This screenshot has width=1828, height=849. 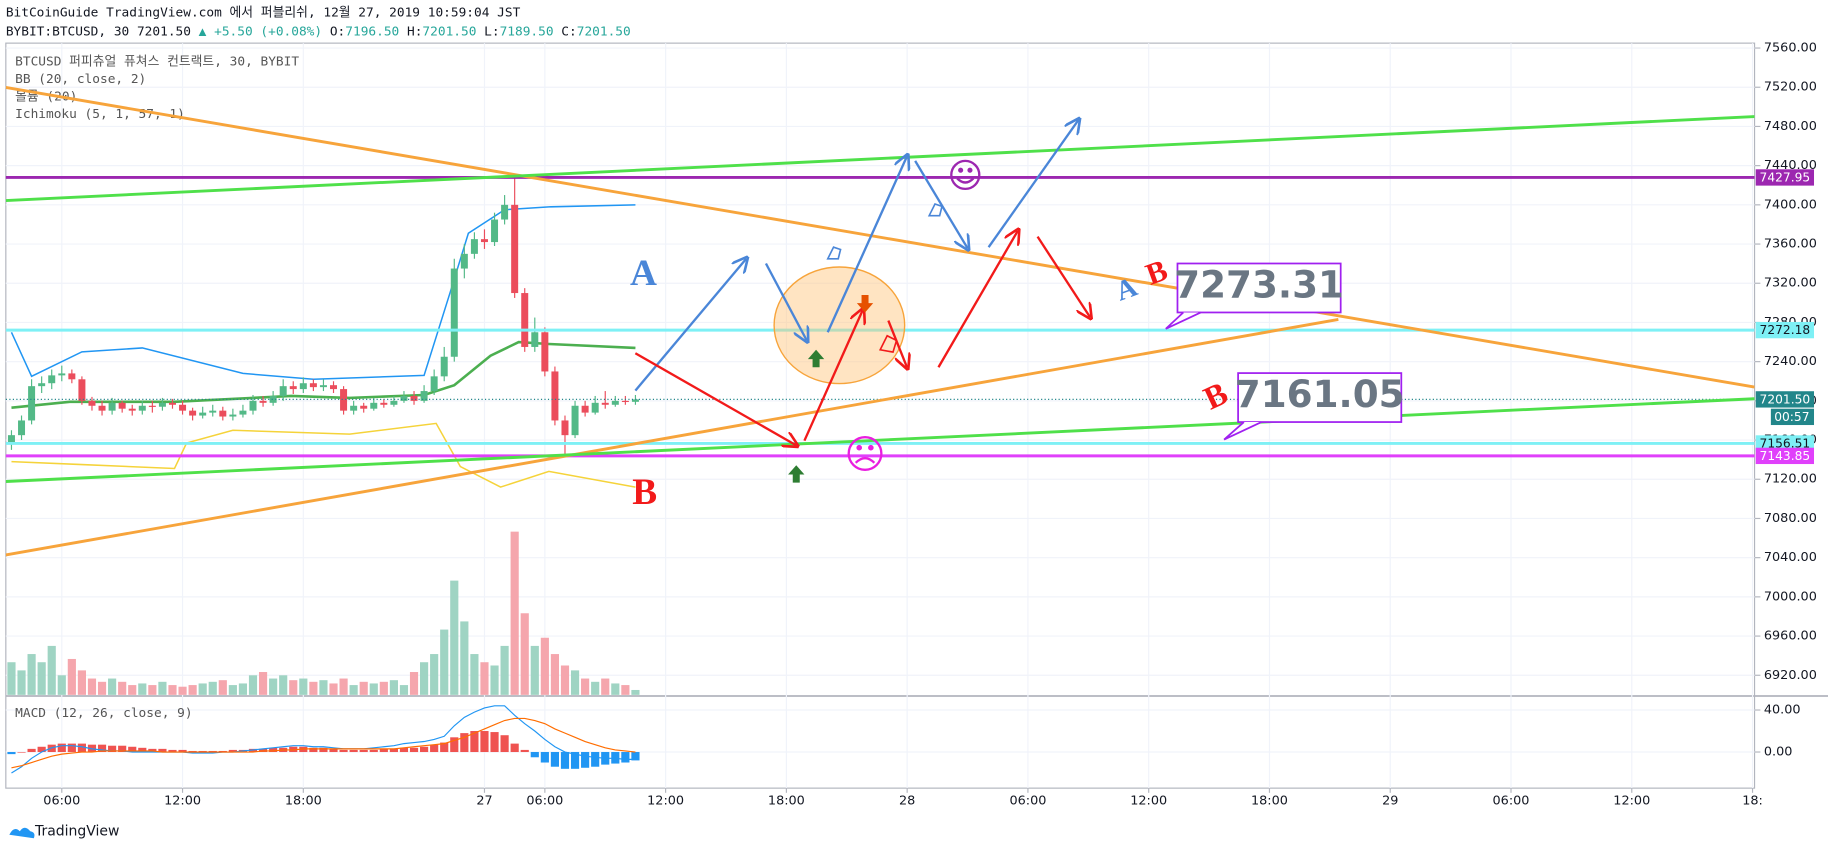 I want to click on y-tick-label: 7520.00, so click(x=1790, y=87).